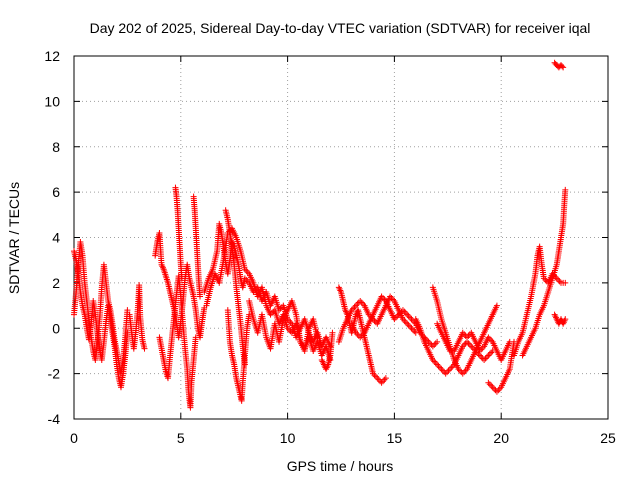 The width and height of the screenshot is (640, 480). Describe the element at coordinates (235, 287) in the screenshot. I see `series-seg-k` at that location.